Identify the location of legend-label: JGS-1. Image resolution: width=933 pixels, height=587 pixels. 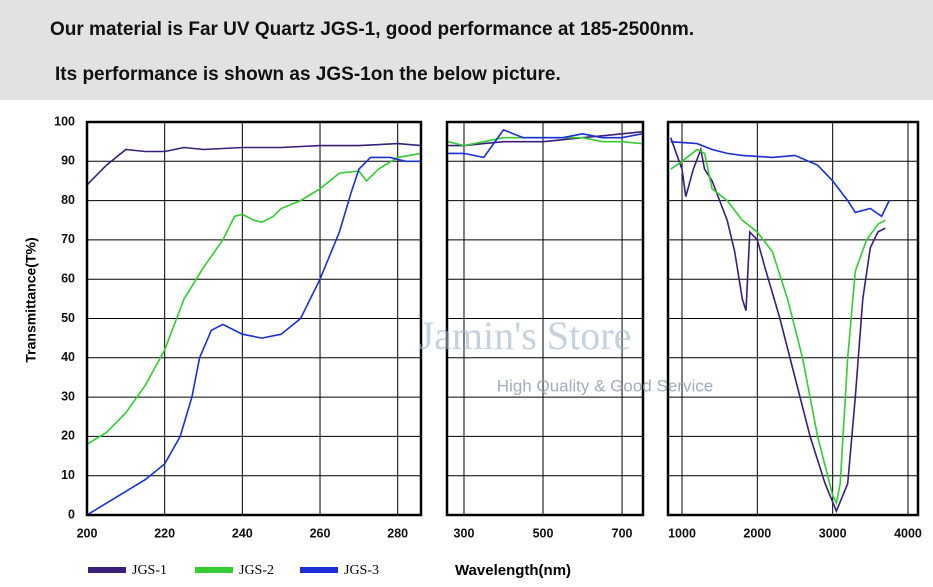
(149, 570).